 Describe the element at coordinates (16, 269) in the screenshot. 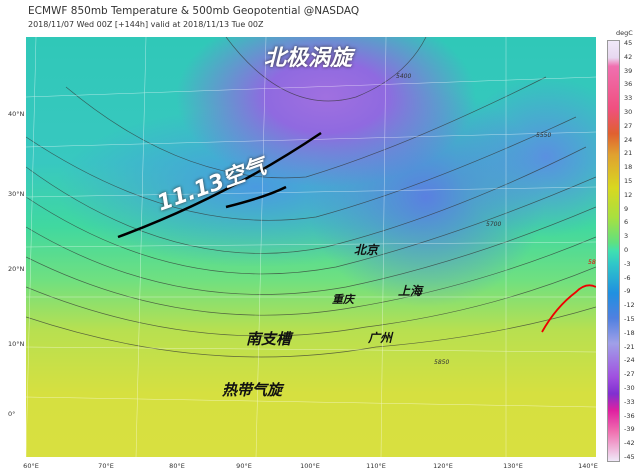

I see `lat-label: 20°N` at that location.